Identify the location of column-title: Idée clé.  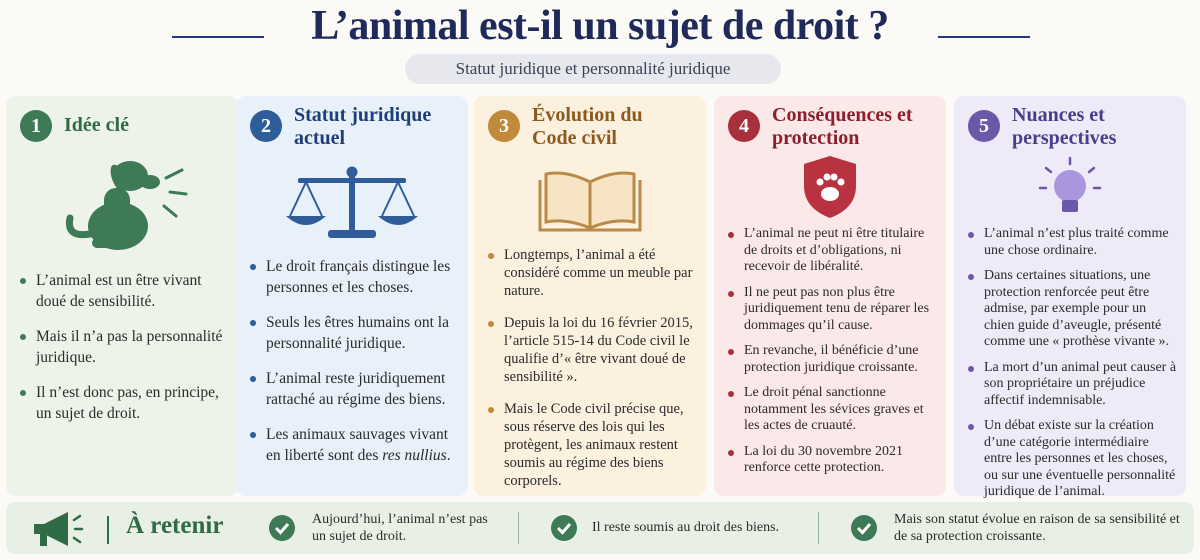
(96, 125).